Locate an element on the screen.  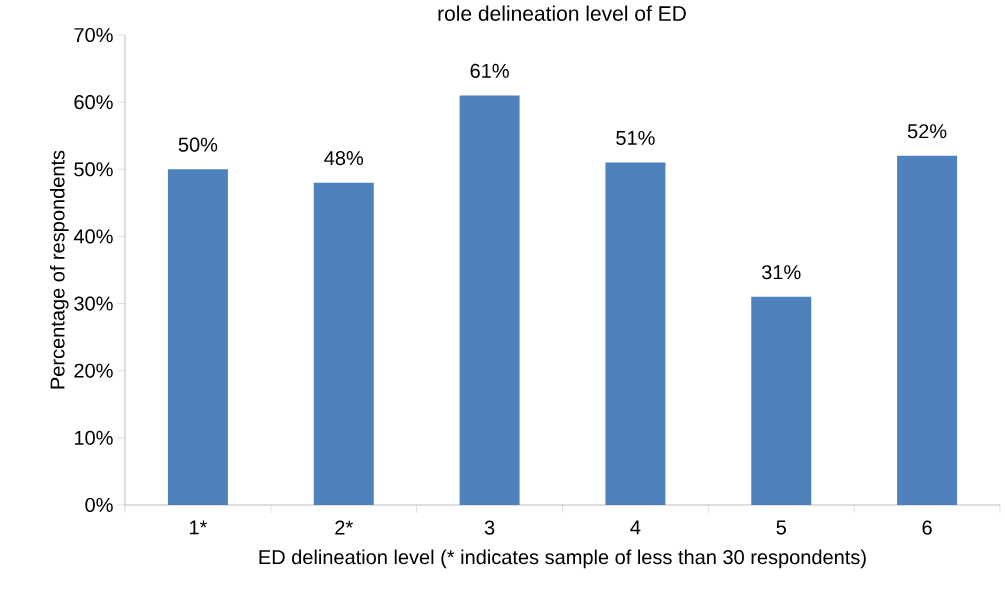
y-axis-title: Percentage of respondents is located at coordinates (59, 269).